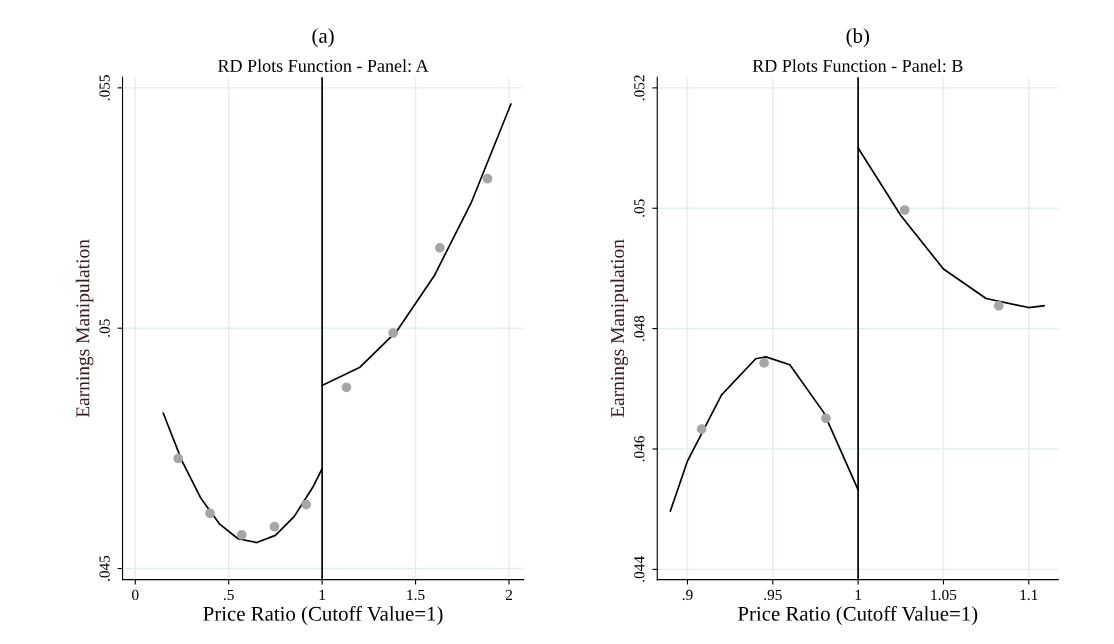 The image size is (1114, 644). I want to click on x-tick-label: 1.5, so click(416, 595).